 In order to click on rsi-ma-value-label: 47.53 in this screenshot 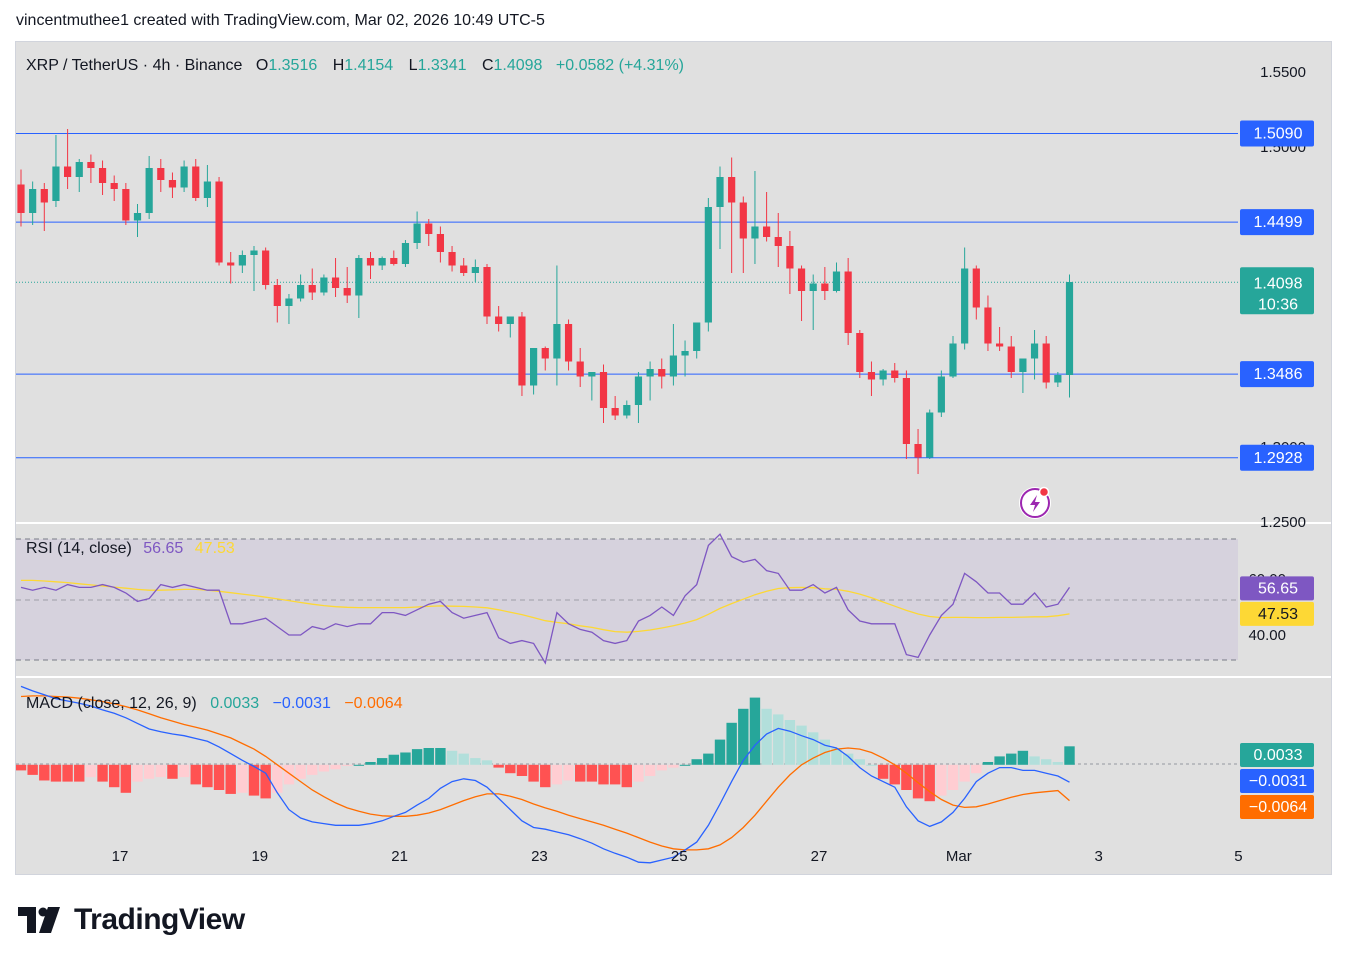, I will do `click(1277, 613)`.